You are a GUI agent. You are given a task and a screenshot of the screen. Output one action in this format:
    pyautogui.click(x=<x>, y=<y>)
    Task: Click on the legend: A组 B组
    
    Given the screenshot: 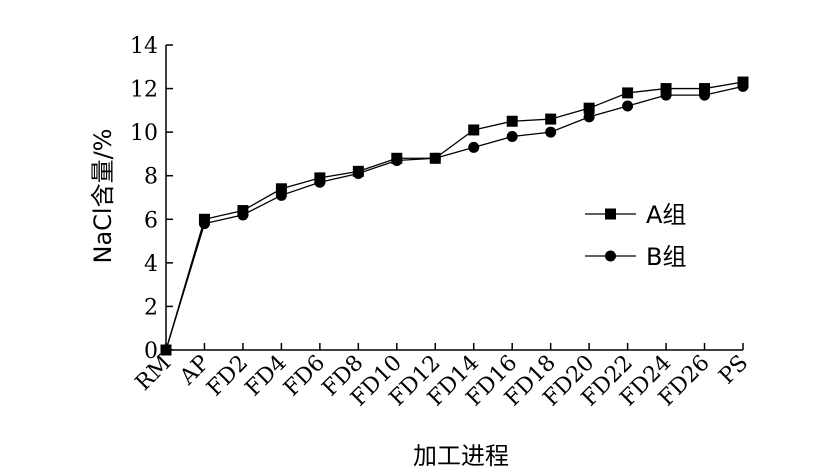 What is the action you would take?
    pyautogui.click(x=635, y=236)
    